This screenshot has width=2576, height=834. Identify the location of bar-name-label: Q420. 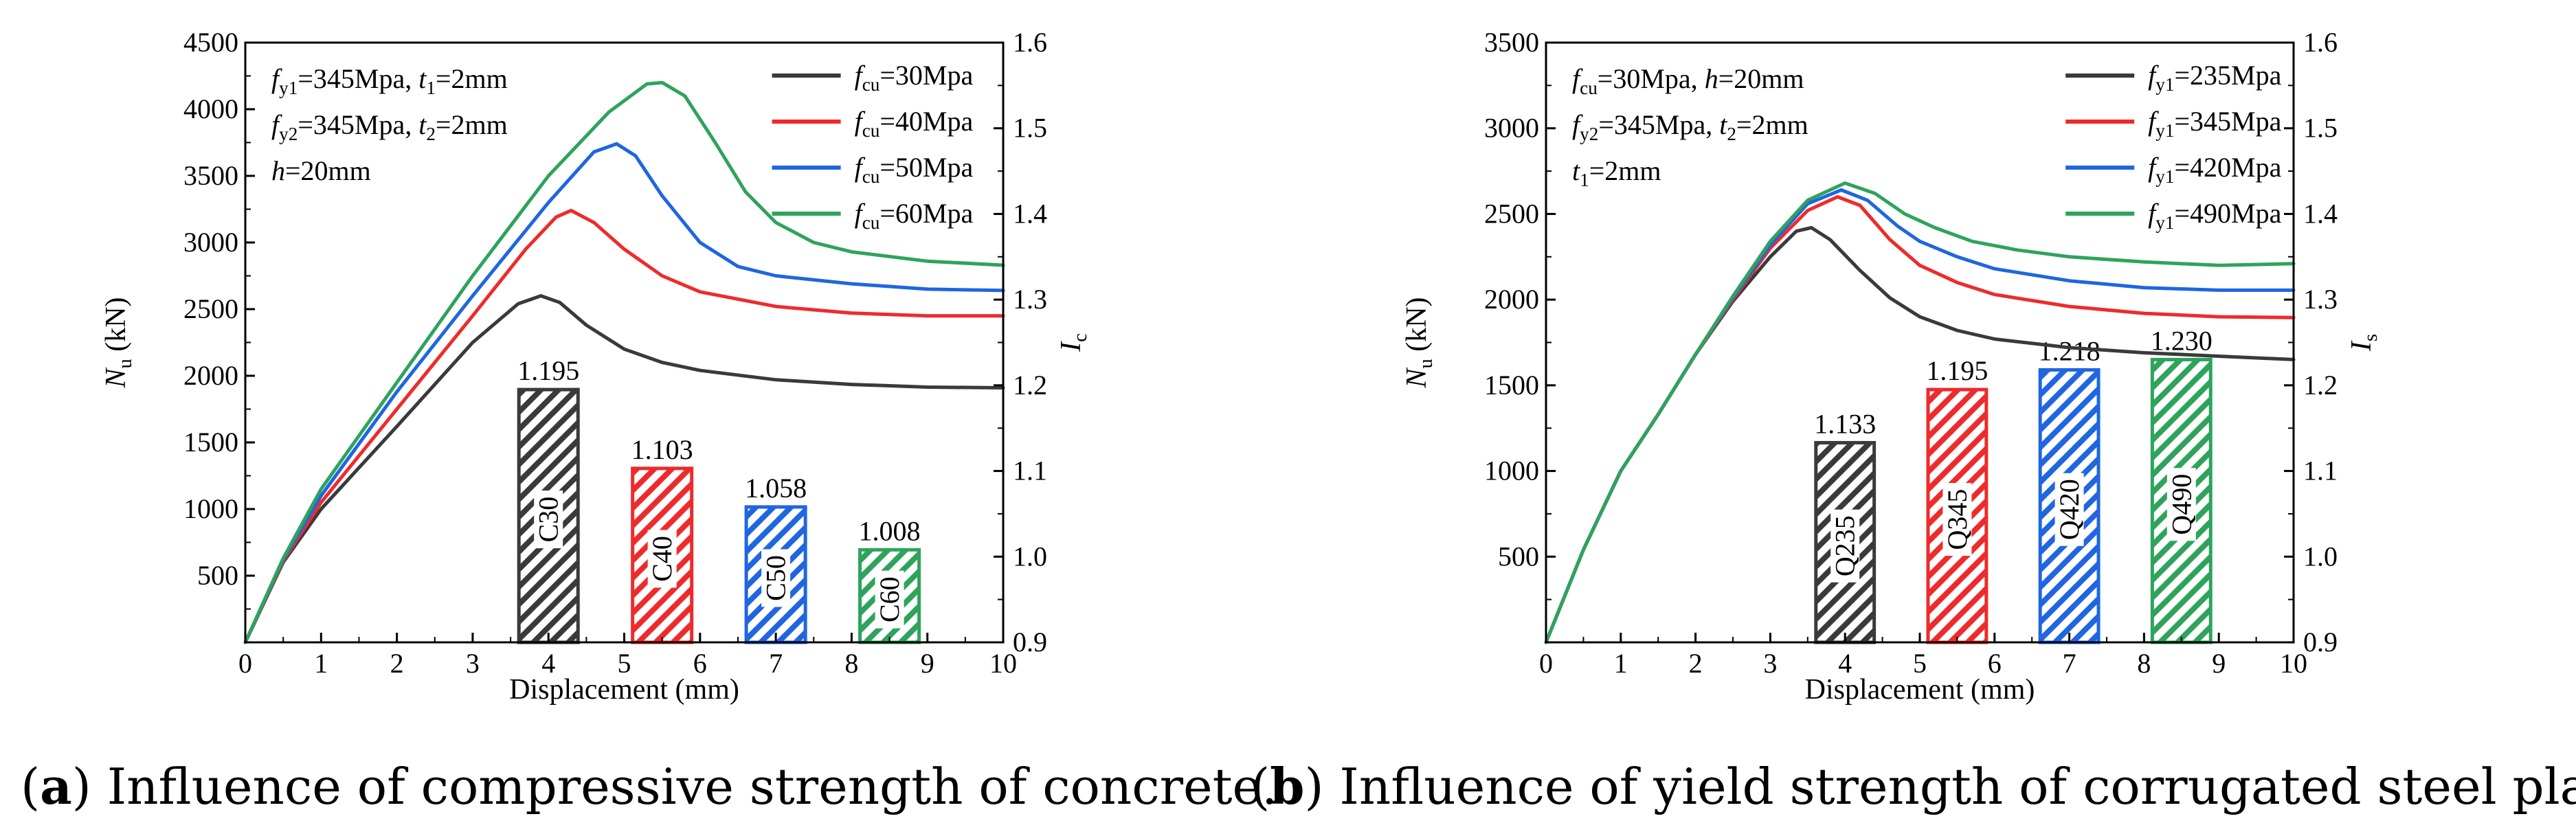
(2069, 510).